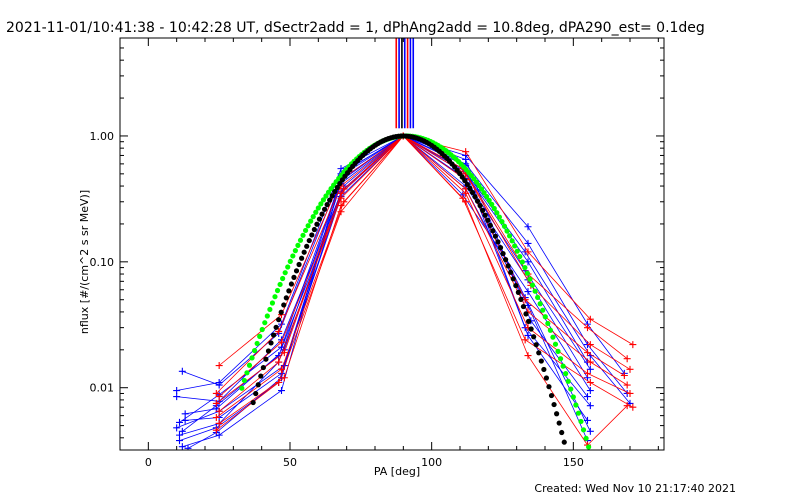  I want to click on x-tick-label: 0, so click(148, 462).